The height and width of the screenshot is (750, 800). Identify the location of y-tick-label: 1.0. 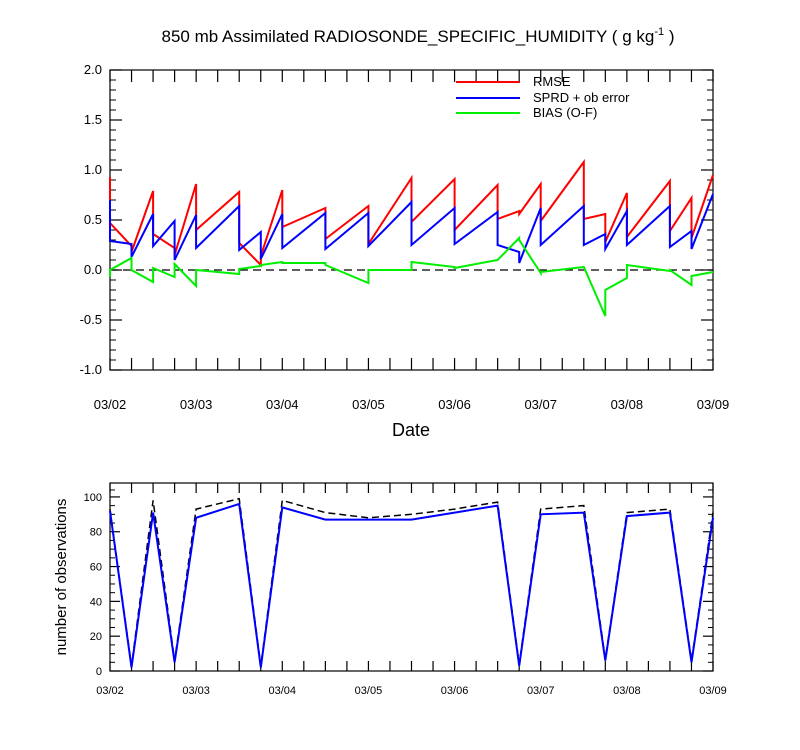
(93, 169).